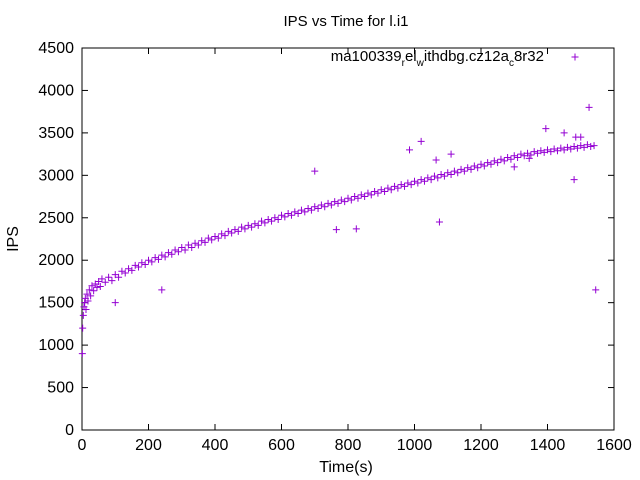 Image resolution: width=640 pixels, height=480 pixels. Describe the element at coordinates (411, 56) in the screenshot. I see `legend-part-3: el` at that location.